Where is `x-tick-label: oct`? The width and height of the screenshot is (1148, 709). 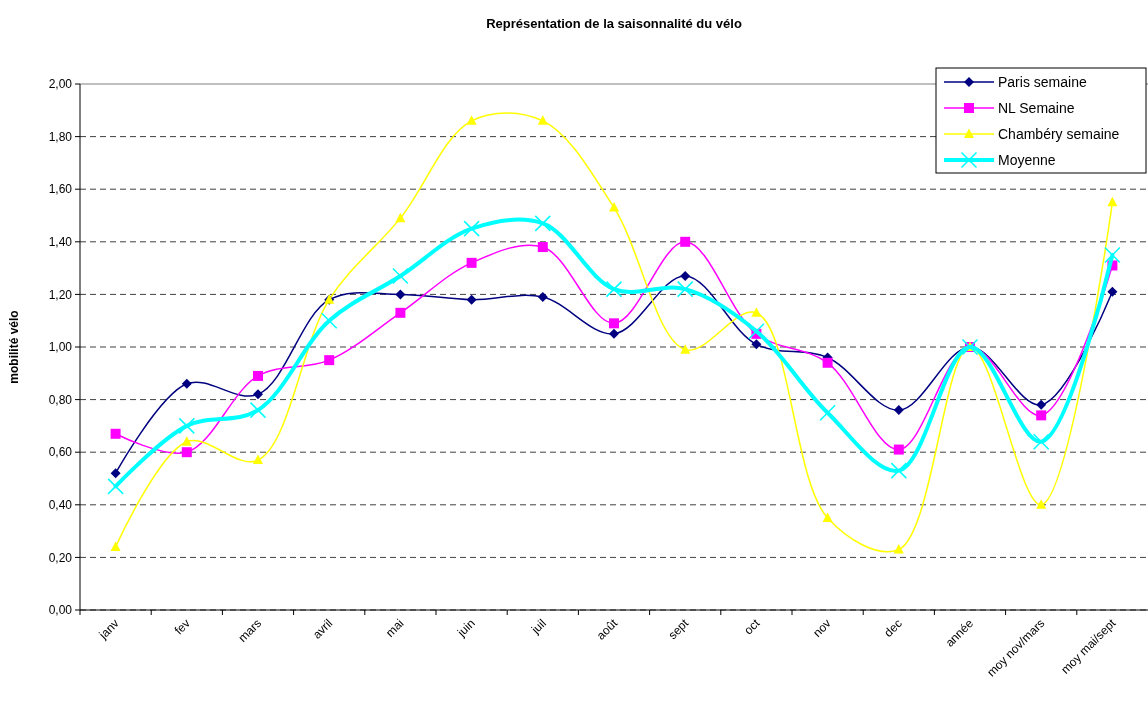 x-tick-label: oct is located at coordinates (752, 626).